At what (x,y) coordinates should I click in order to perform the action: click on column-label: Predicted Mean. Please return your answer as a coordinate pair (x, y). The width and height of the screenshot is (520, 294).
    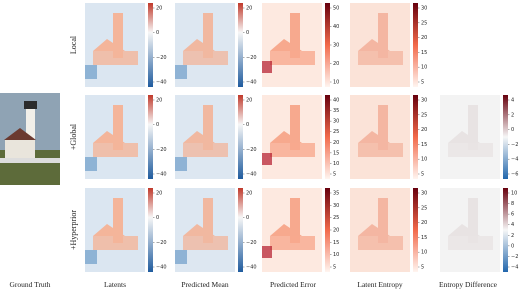
    Looking at the image, I should click on (205, 284).